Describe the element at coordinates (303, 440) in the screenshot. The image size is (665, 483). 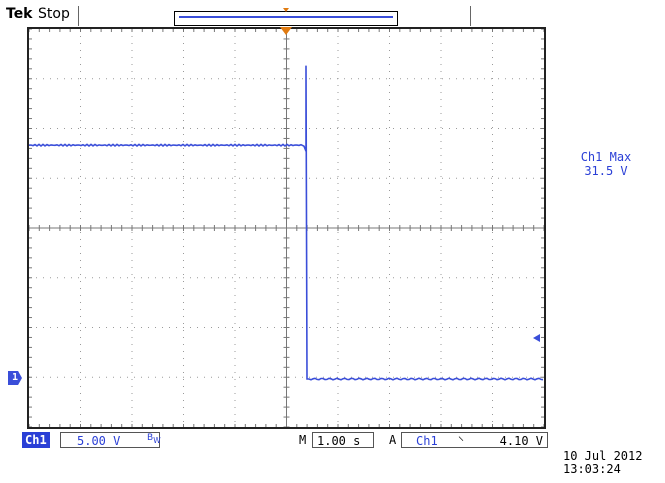
I see `timebase-label: M` at that location.